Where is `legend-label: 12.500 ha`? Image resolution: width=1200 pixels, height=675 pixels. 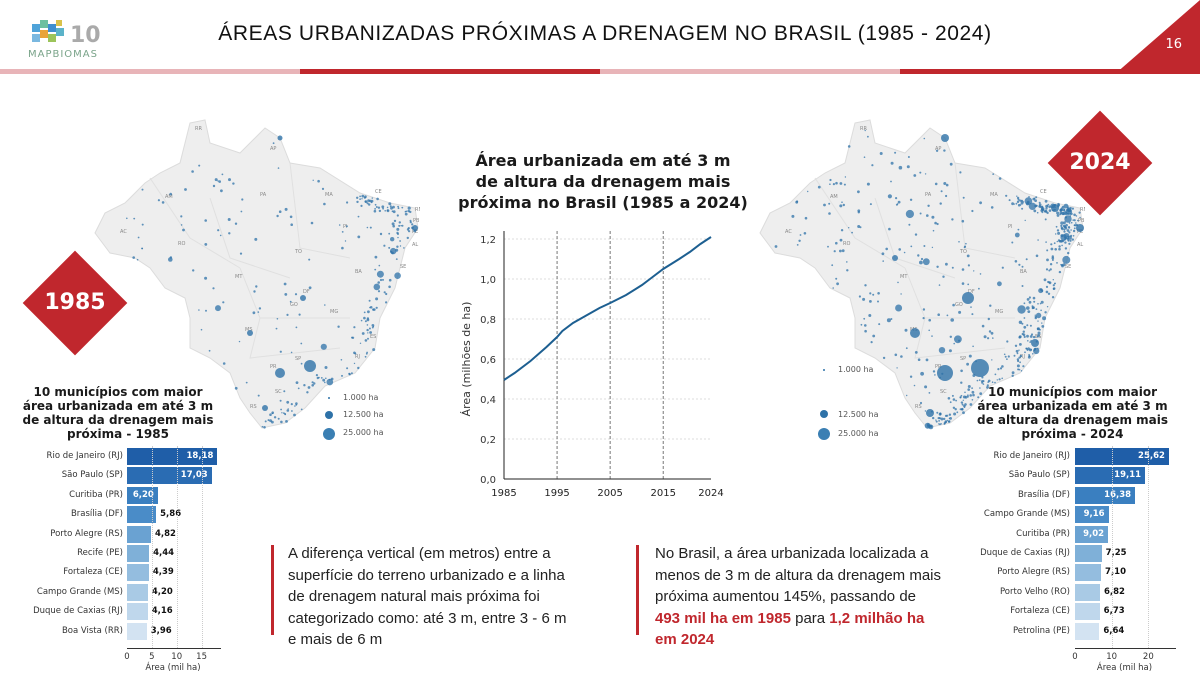 legend-label: 12.500 ha is located at coordinates (858, 414).